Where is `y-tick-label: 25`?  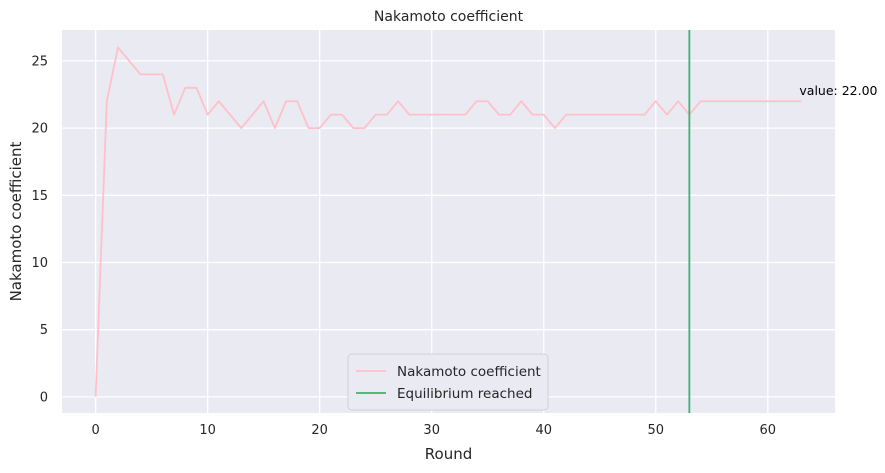 y-tick-label: 25 is located at coordinates (39, 61).